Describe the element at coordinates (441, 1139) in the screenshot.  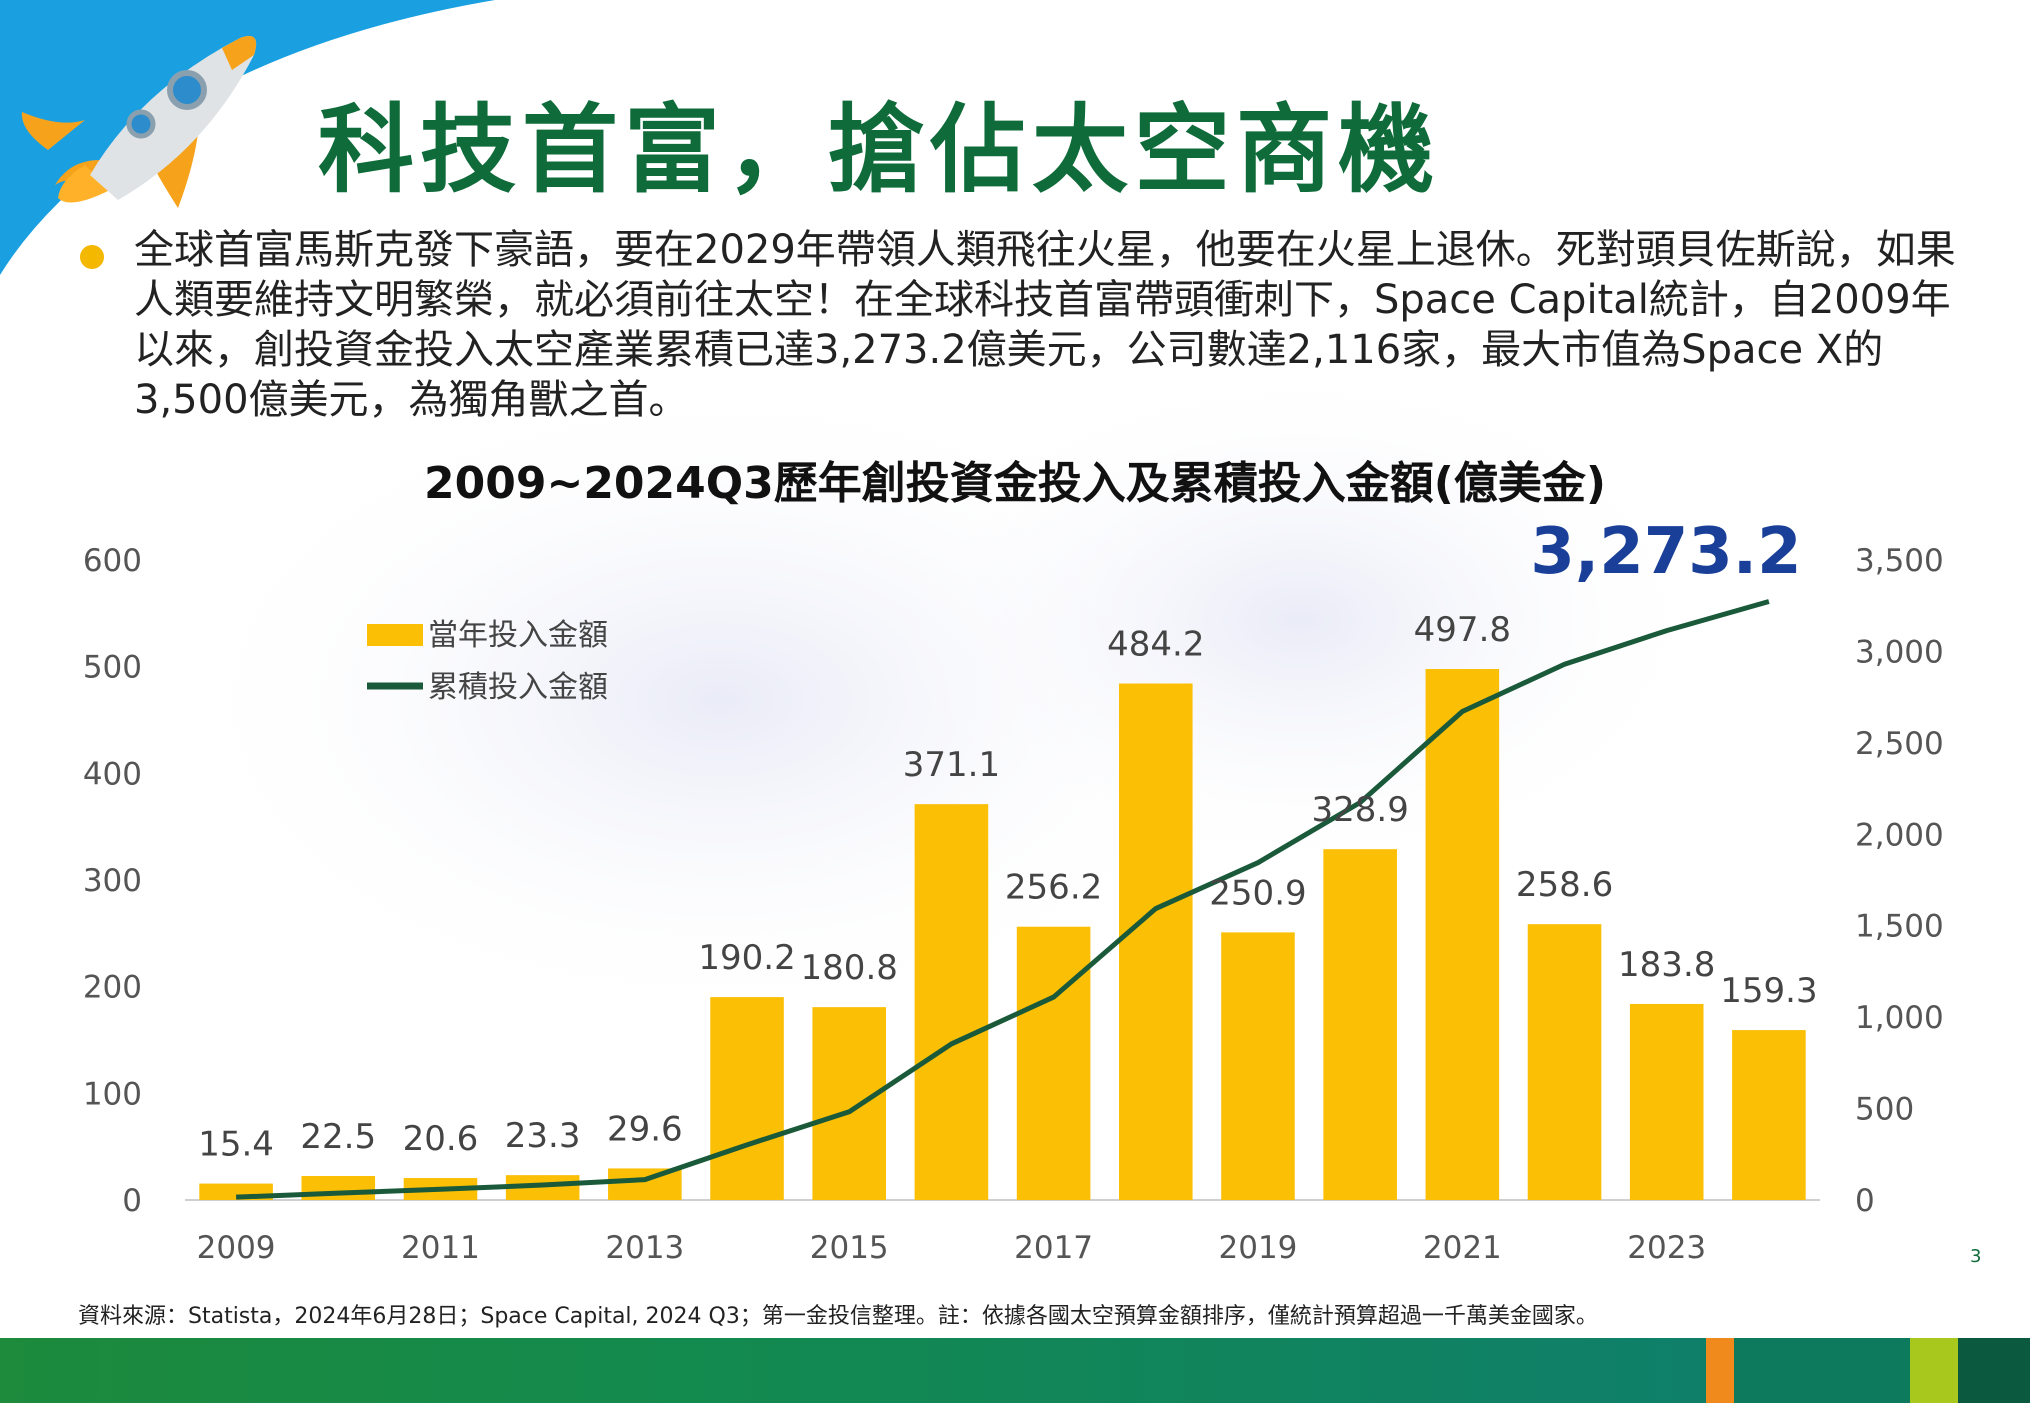
I see `bar-data-label: 20.6` at that location.